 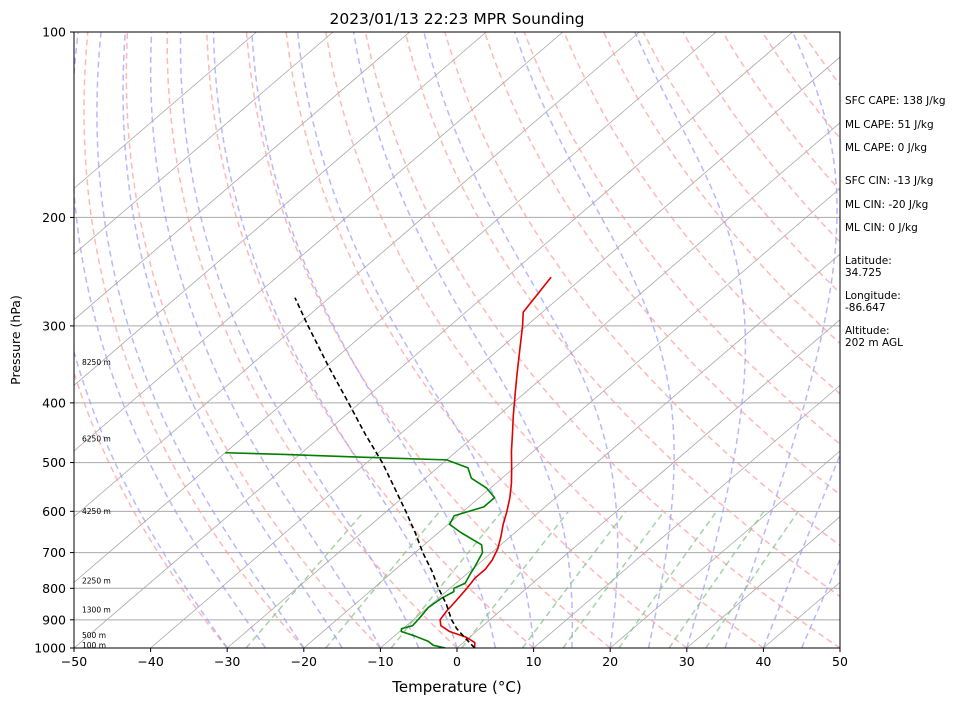 What do you see at coordinates (534, 661) in the screenshot?
I see `x-tick-label: 10` at bounding box center [534, 661].